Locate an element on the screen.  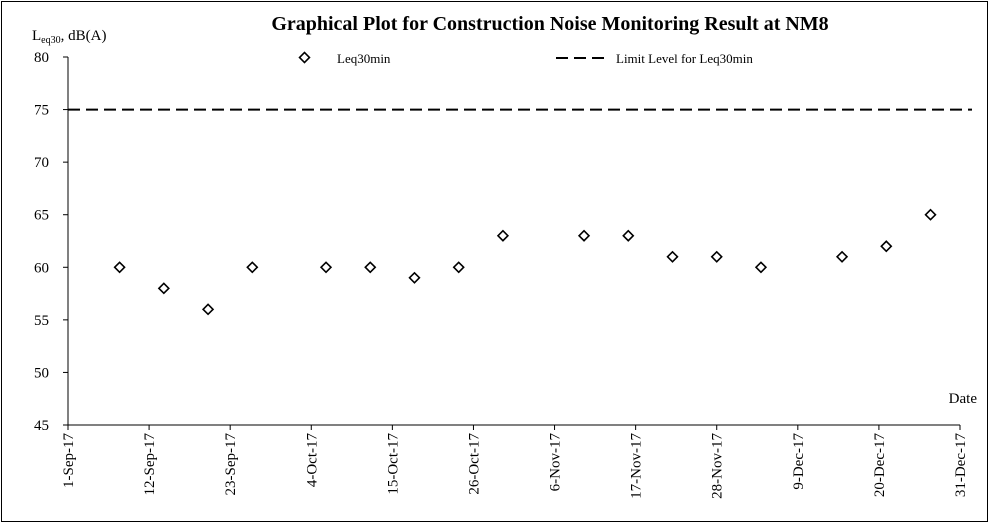
legend: Leq30min Limit Level for Leq30min is located at coordinates (525, 58).